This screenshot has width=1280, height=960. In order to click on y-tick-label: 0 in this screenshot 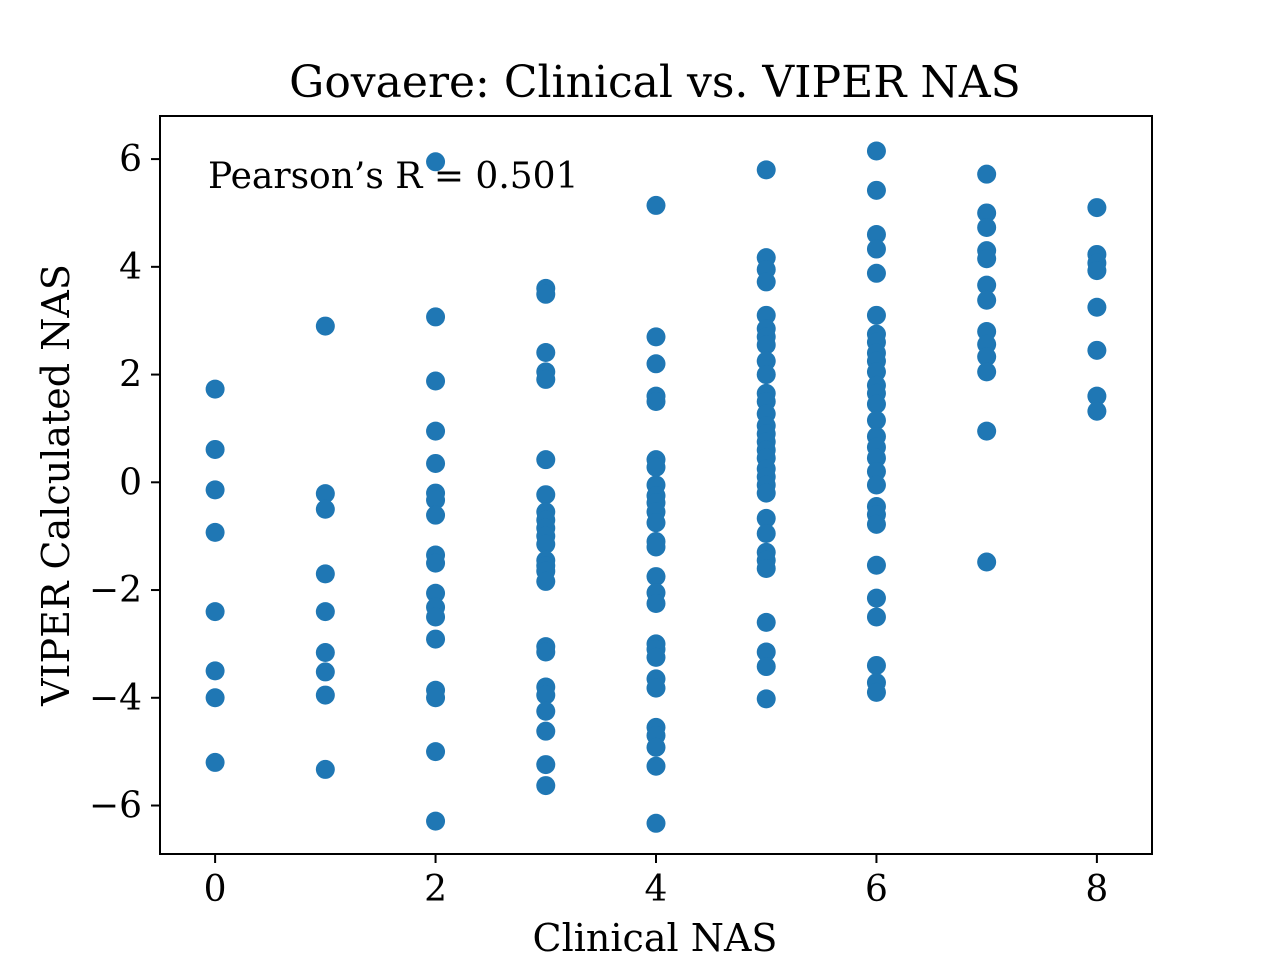, I will do `click(130, 482)`.